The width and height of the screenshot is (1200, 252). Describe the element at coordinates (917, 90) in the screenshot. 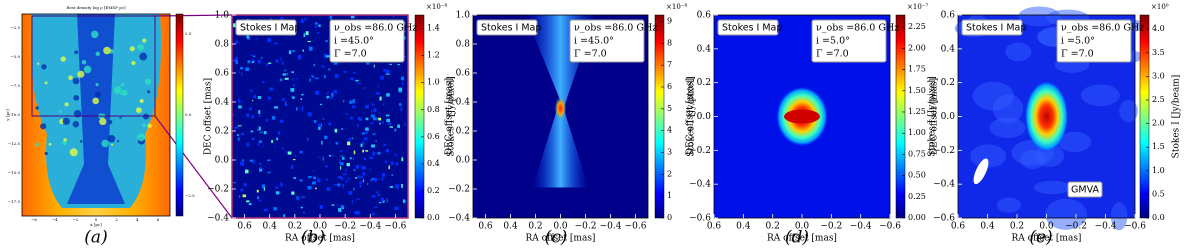

I see `colorbar-tick-label: 1.50` at that location.